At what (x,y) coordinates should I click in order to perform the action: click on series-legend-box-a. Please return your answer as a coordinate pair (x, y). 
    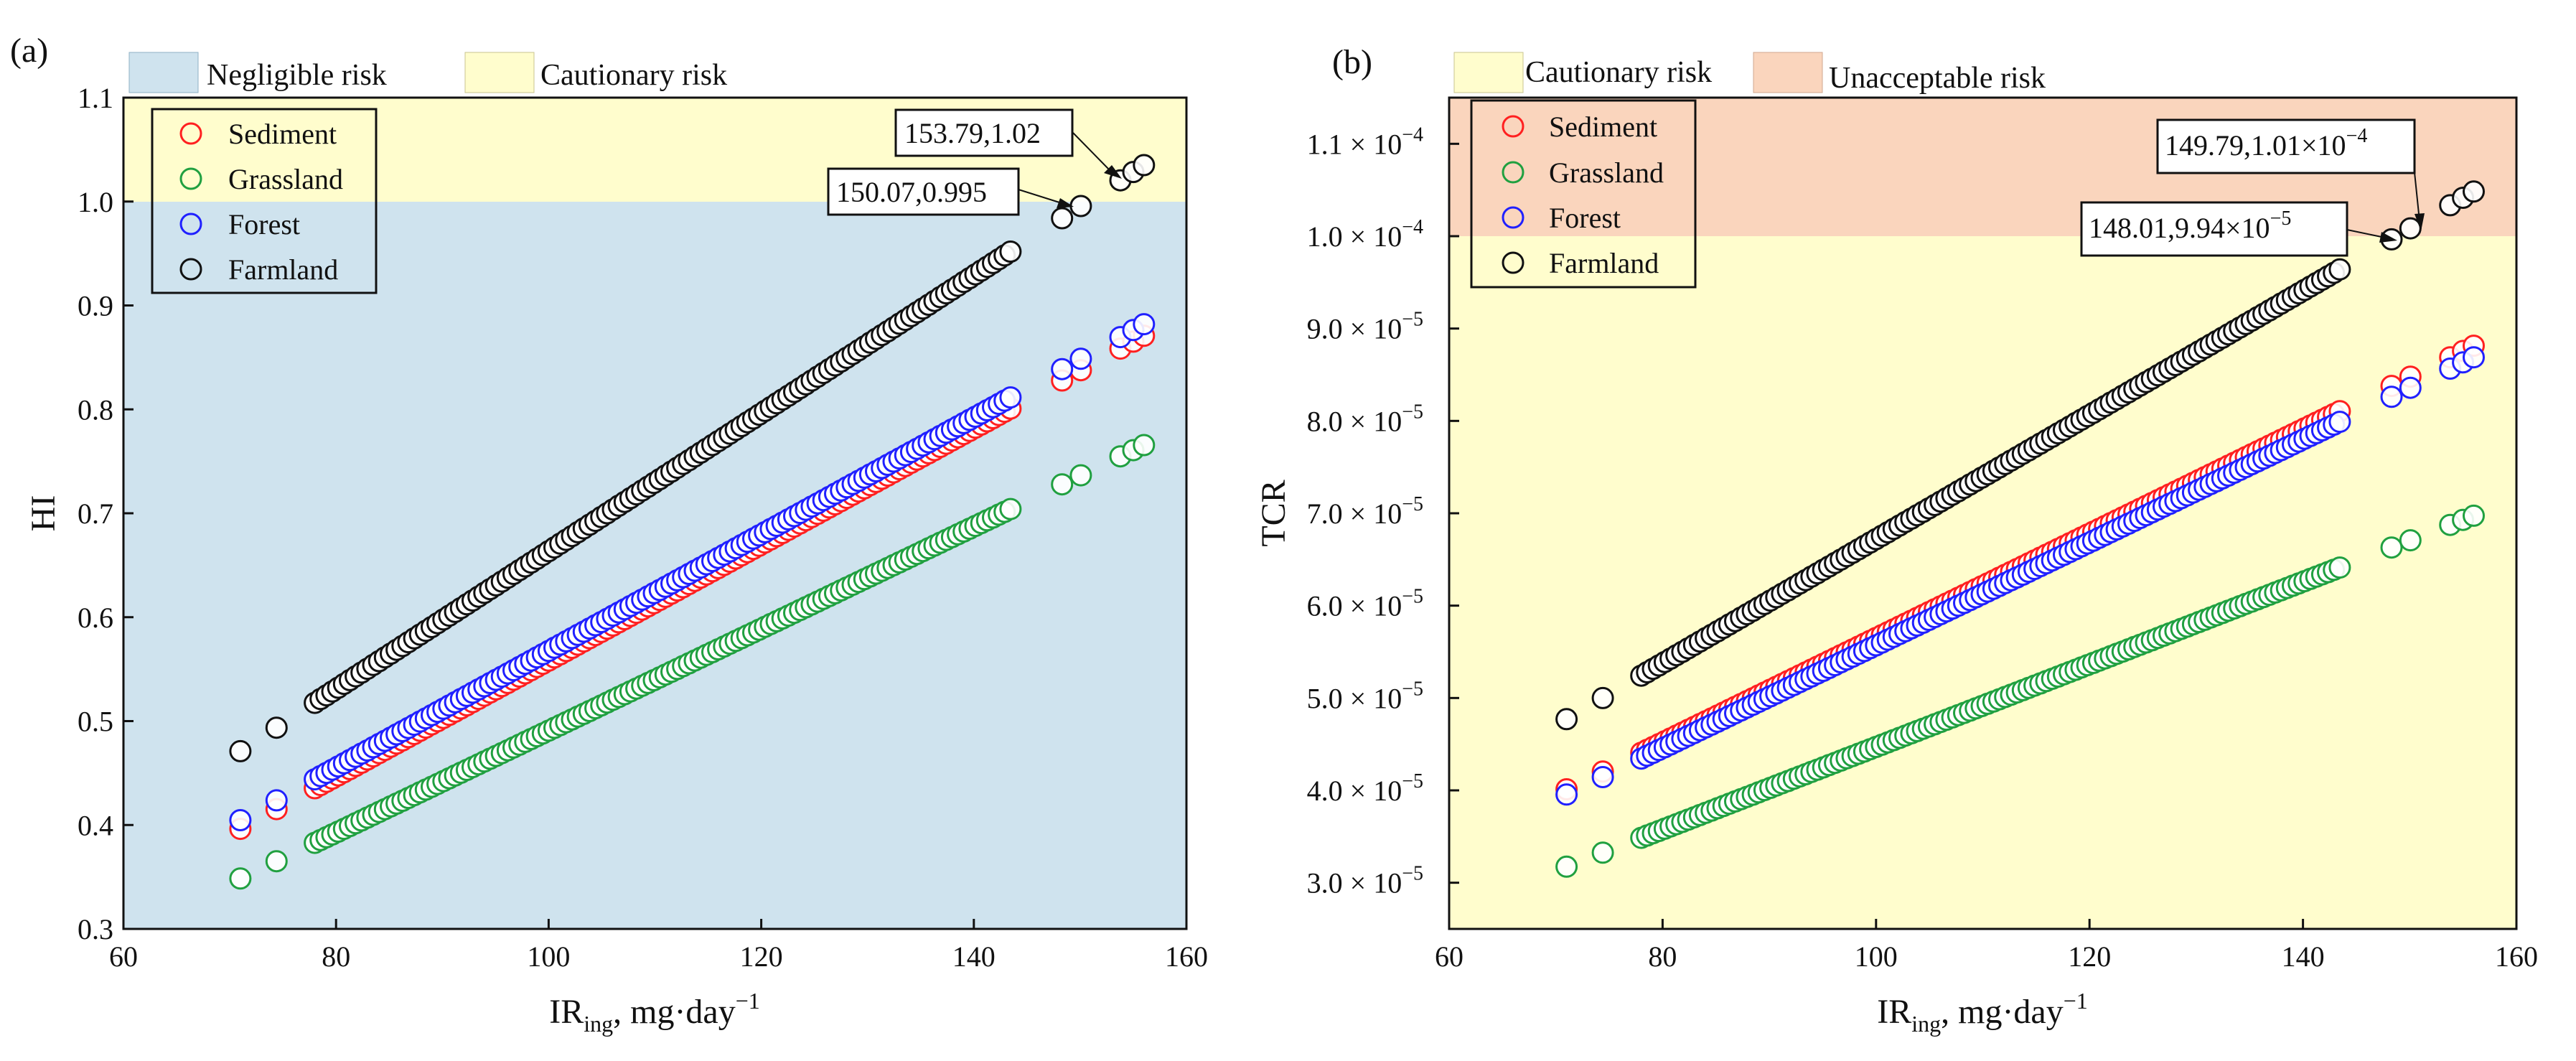
    Looking at the image, I should click on (265, 201).